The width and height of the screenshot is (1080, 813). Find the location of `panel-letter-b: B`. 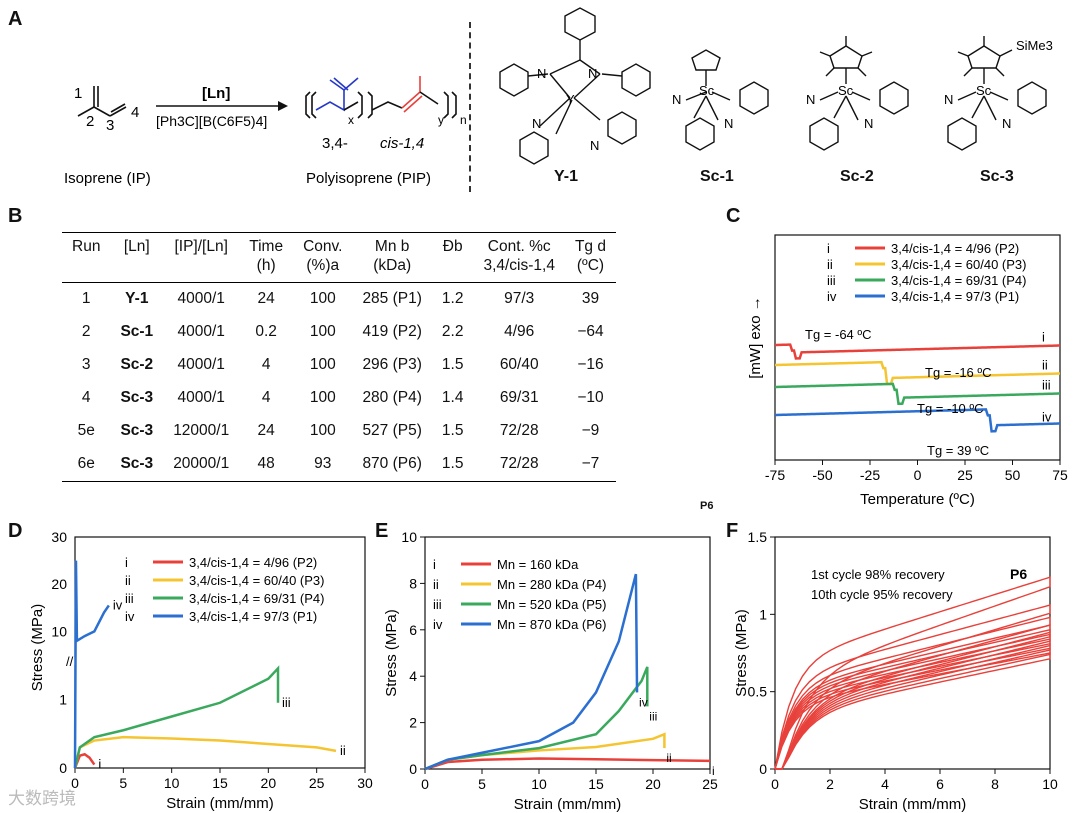

panel-letter-b: B is located at coordinates (15, 216).